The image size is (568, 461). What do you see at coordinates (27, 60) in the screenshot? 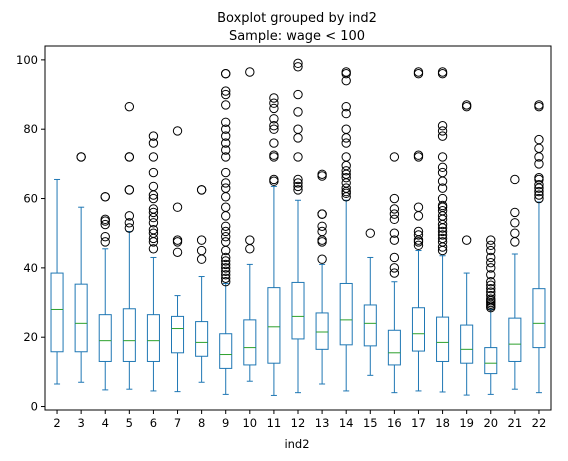
I see `y-tick-label: 100` at bounding box center [27, 60].